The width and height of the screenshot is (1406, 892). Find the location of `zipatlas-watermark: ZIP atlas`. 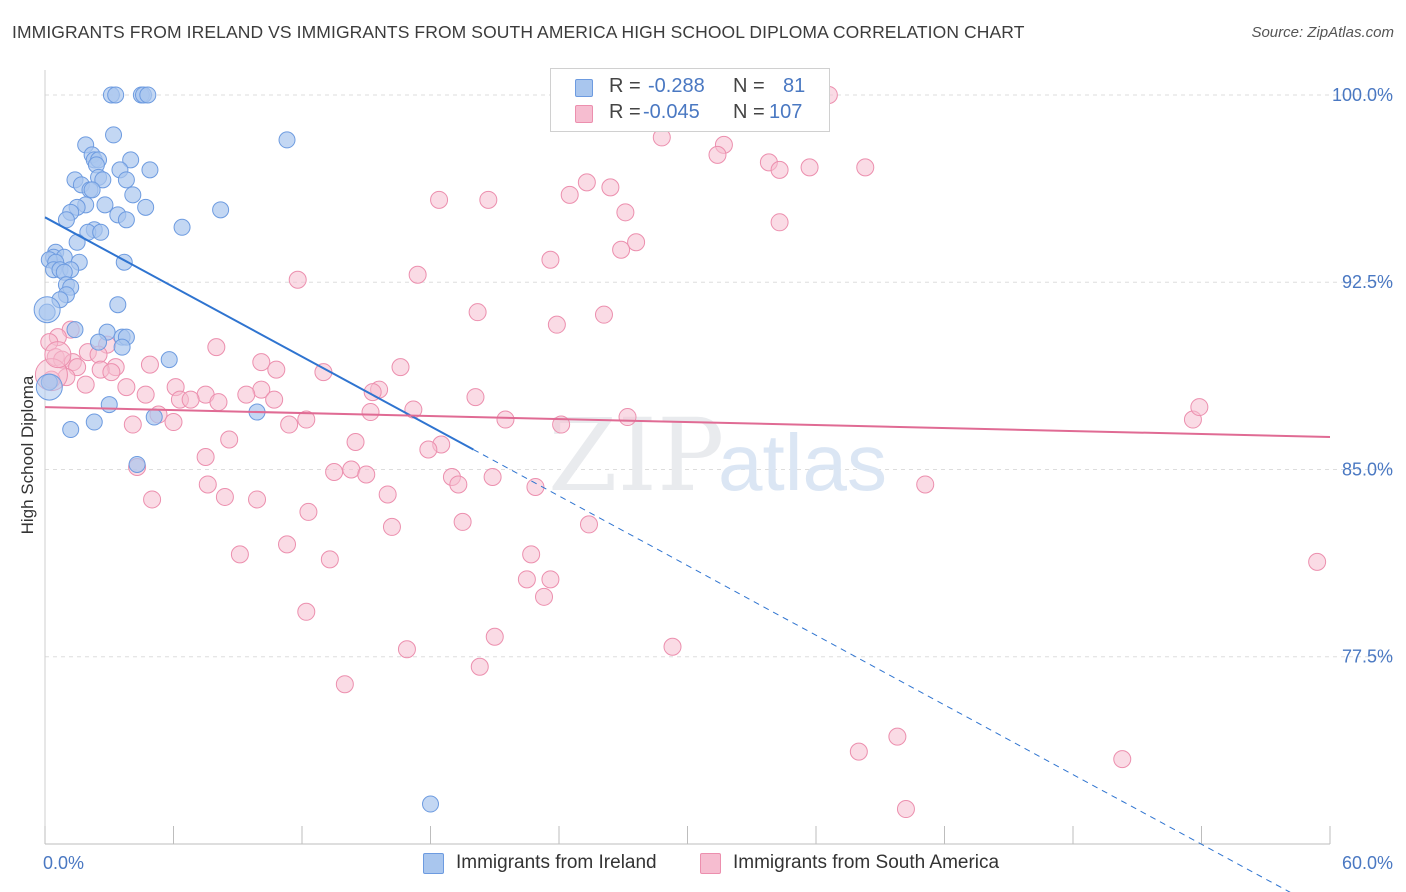

zipatlas-watermark: ZIP atlas is located at coordinates (717, 455).